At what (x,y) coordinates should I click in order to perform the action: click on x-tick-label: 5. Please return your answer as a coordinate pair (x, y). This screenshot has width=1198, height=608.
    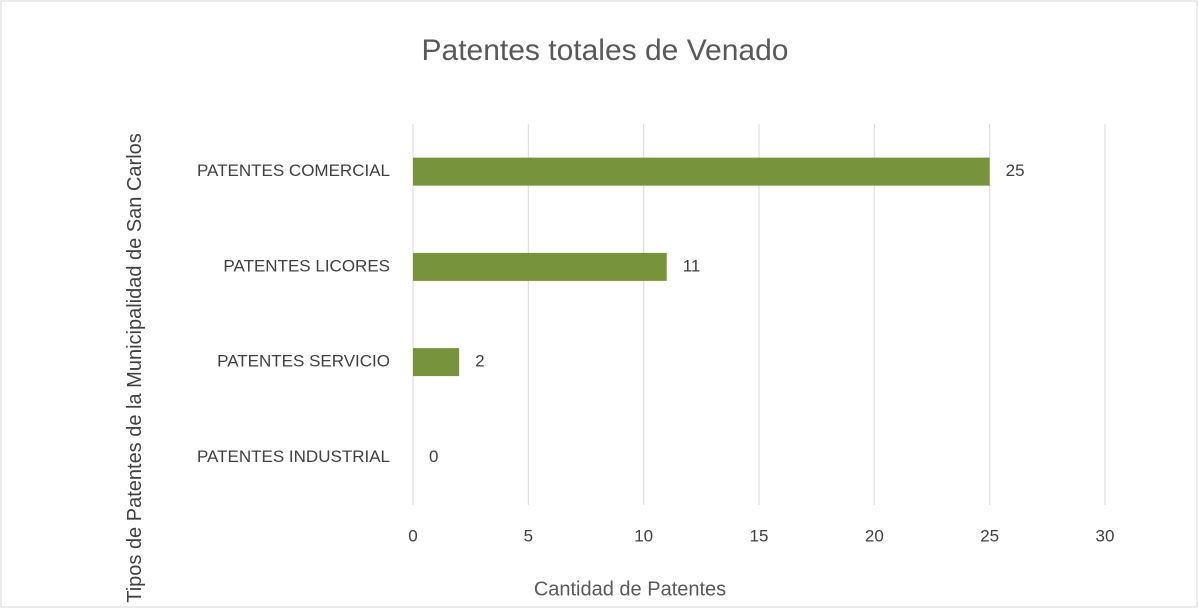
    Looking at the image, I should click on (528, 535).